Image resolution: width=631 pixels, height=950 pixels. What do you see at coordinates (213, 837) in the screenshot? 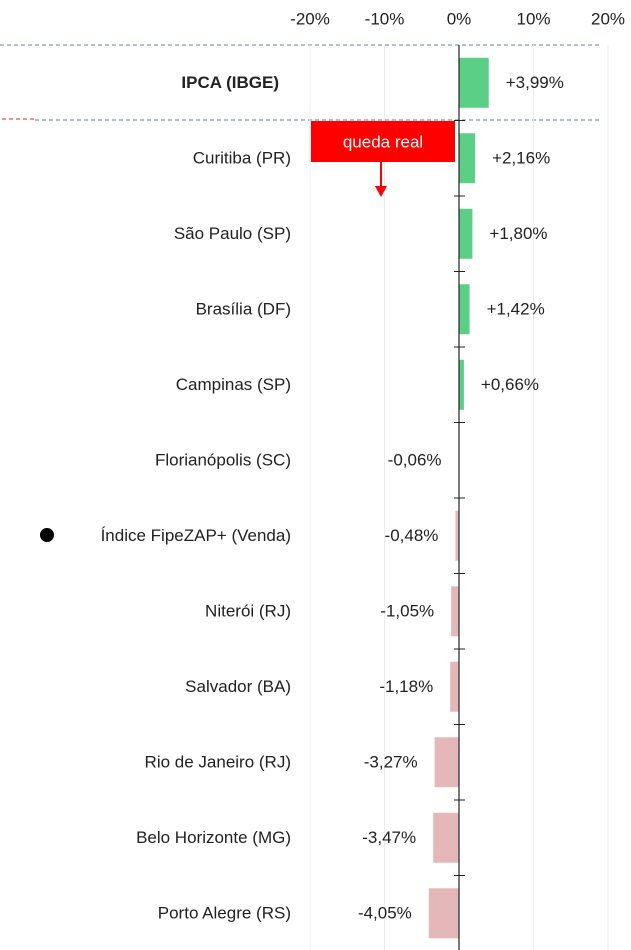
I see `category-label: Belo Horizonte (MG)` at bounding box center [213, 837].